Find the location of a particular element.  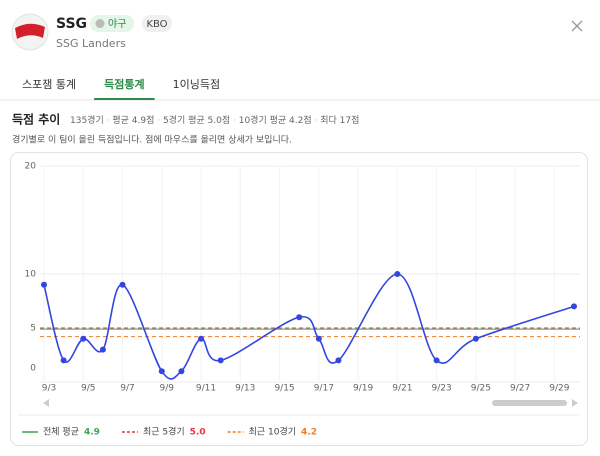

tab: 스포잼 통계 is located at coordinates (49, 84).